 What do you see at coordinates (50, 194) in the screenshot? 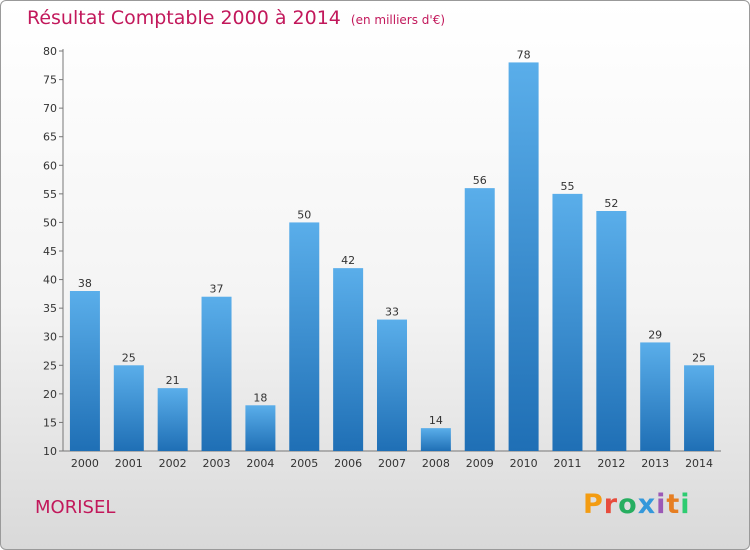
I see `y-tick-label: 55` at bounding box center [50, 194].